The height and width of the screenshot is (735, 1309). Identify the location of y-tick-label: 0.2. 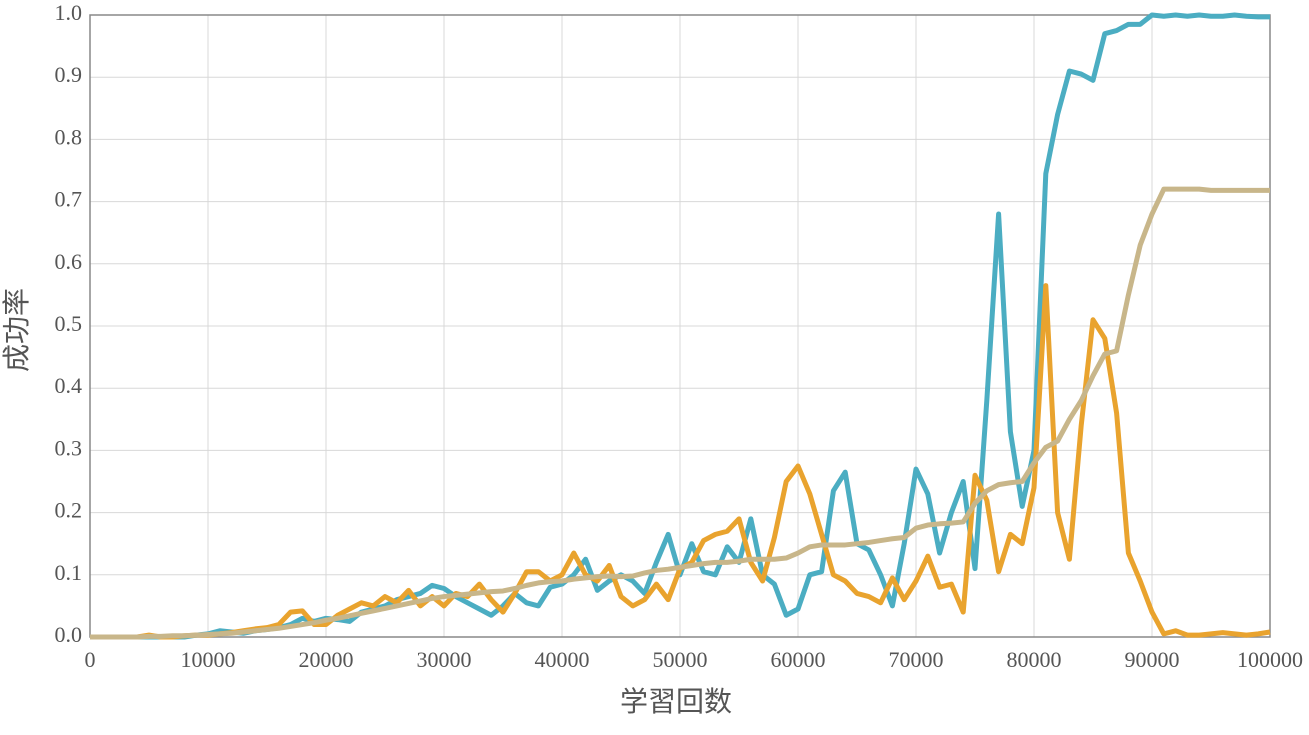
(69, 510).